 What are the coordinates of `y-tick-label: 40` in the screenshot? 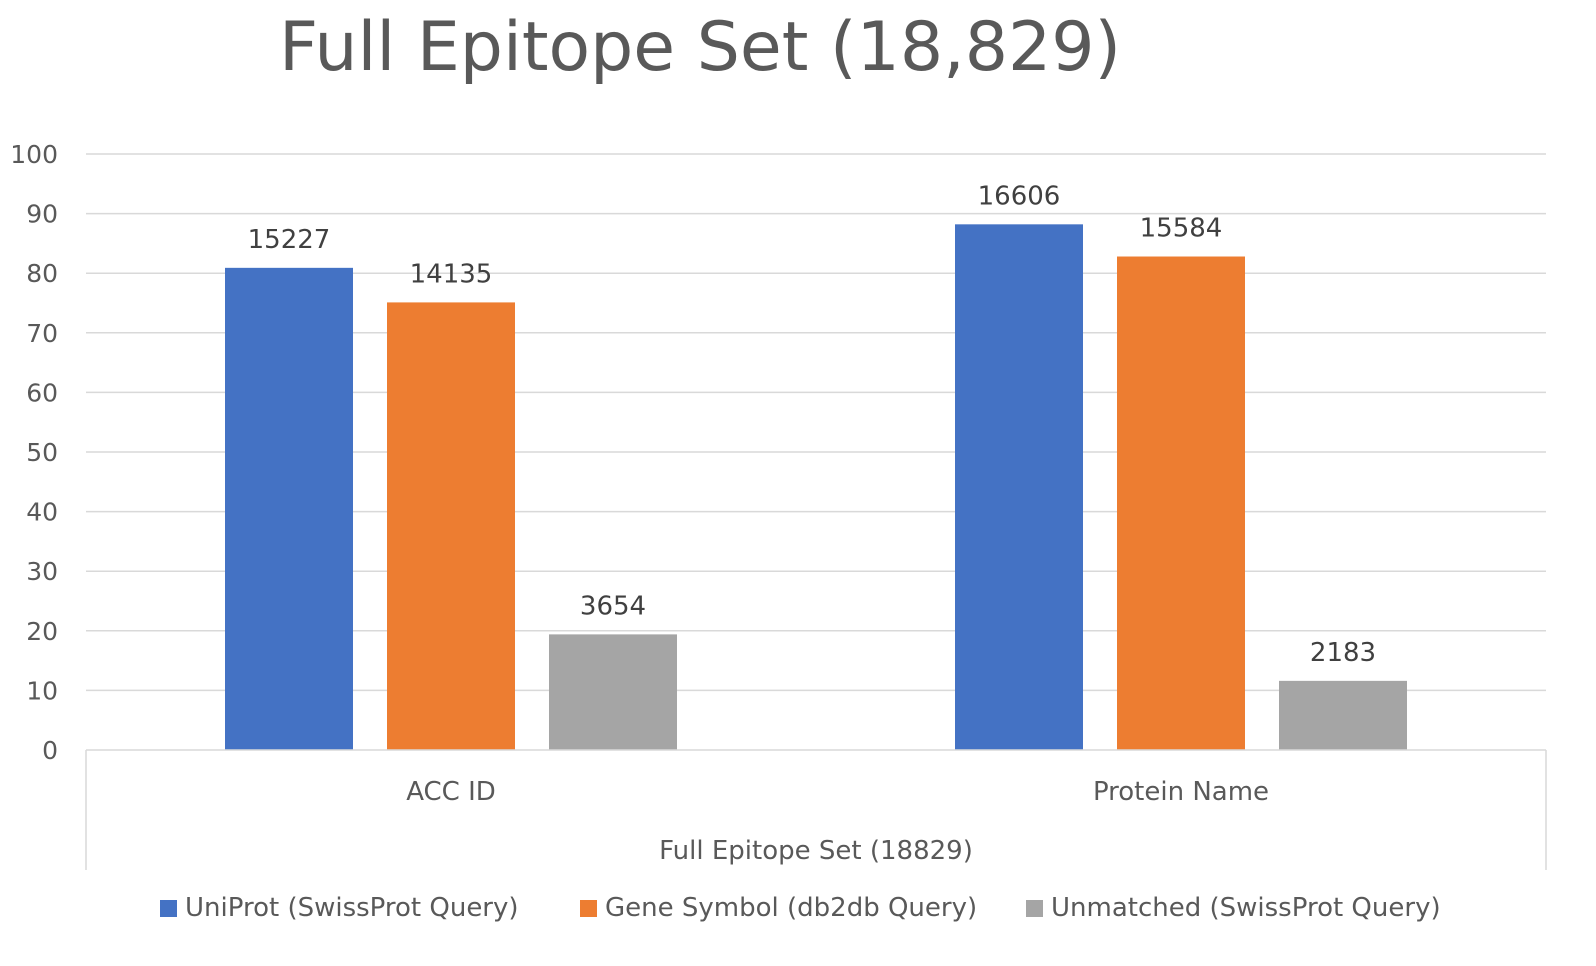 It's located at (42, 512).